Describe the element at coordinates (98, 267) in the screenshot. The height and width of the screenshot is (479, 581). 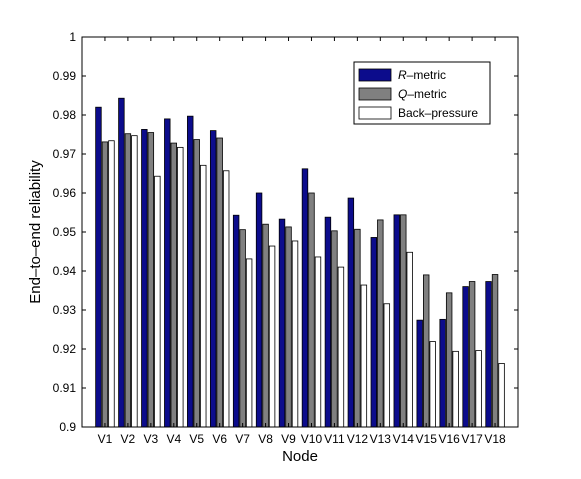
I see `bar-r-metric-v1` at that location.